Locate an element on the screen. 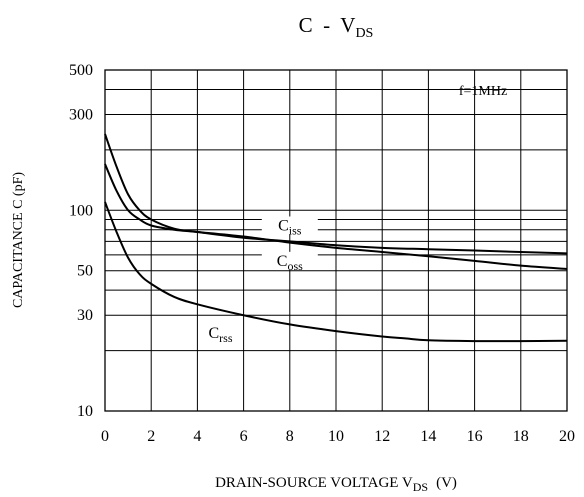 Image resolution: width=584 pixels, height=497 pixels. x-tick-labels: 0 2 4 6 8 10 12 14 16 18 20 is located at coordinates (338, 436).